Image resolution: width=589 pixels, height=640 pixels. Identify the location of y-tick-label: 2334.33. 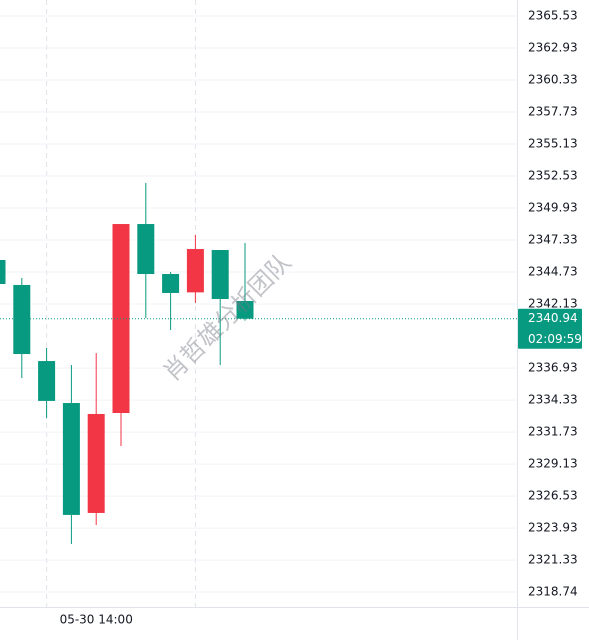
(553, 400).